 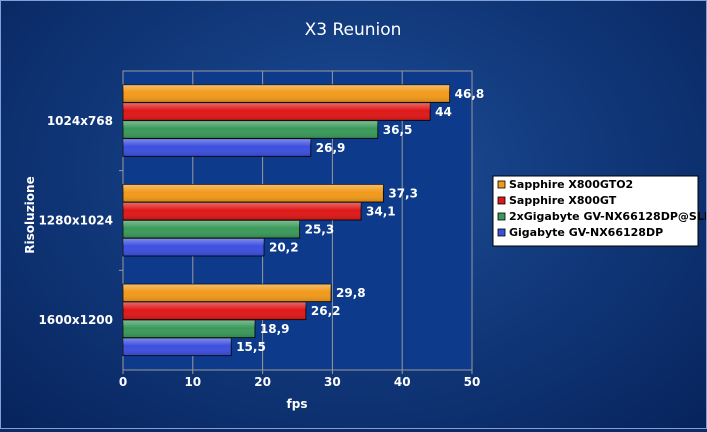 I want to click on legend-box, so click(x=595, y=211).